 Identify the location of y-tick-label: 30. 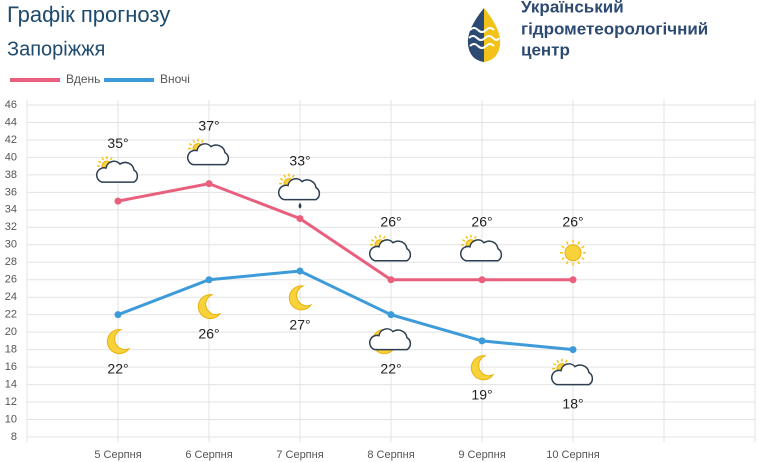
(11, 245).